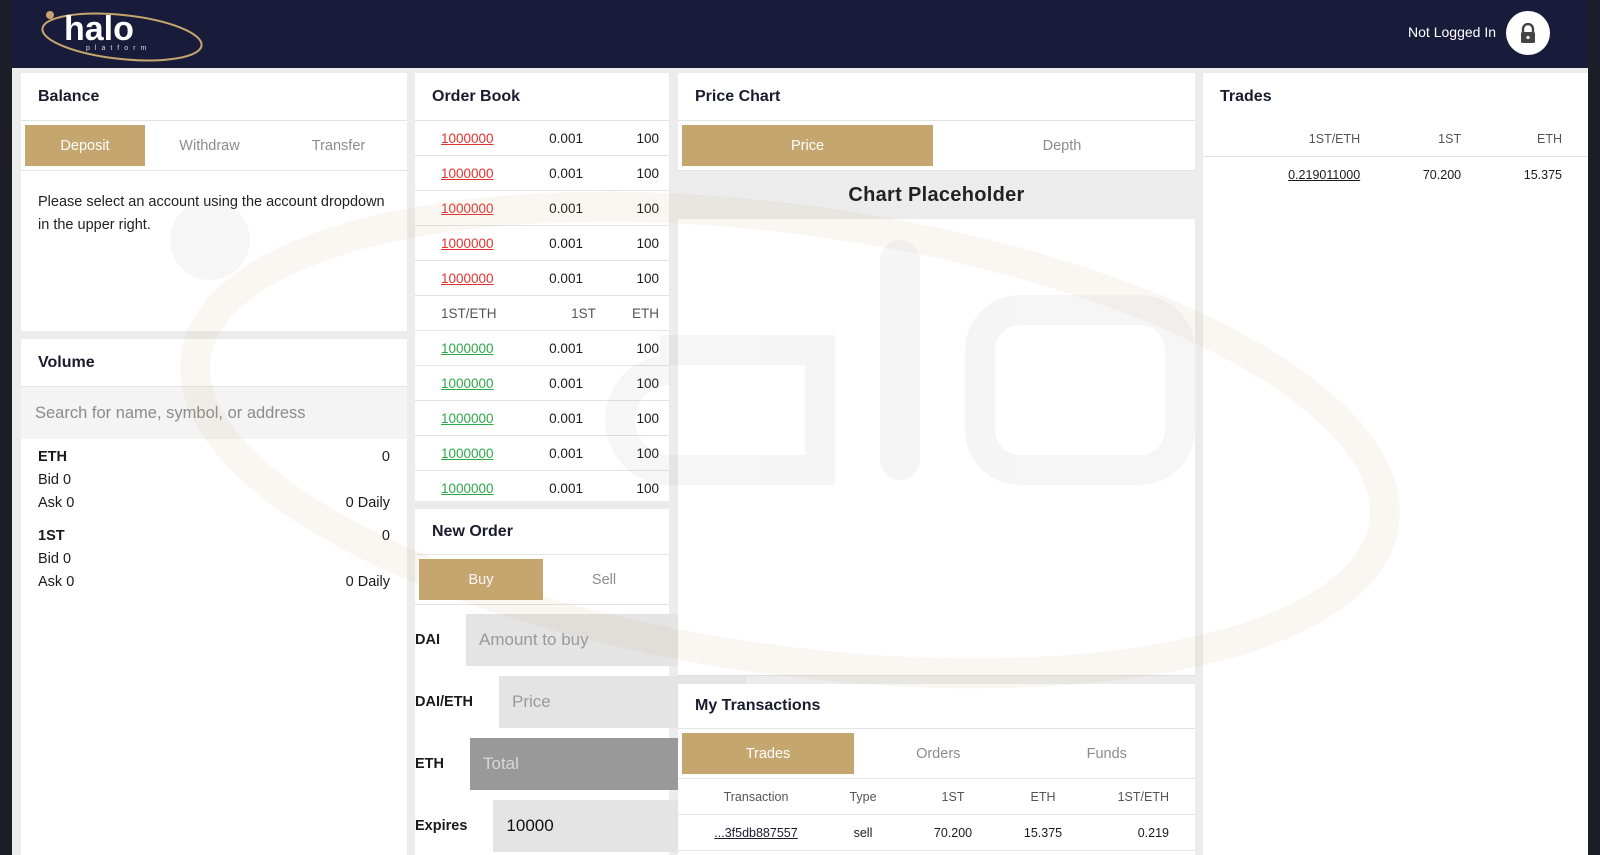 The width and height of the screenshot is (1600, 855). What do you see at coordinates (85, 145) in the screenshot?
I see `tab-deposit: Deposit` at bounding box center [85, 145].